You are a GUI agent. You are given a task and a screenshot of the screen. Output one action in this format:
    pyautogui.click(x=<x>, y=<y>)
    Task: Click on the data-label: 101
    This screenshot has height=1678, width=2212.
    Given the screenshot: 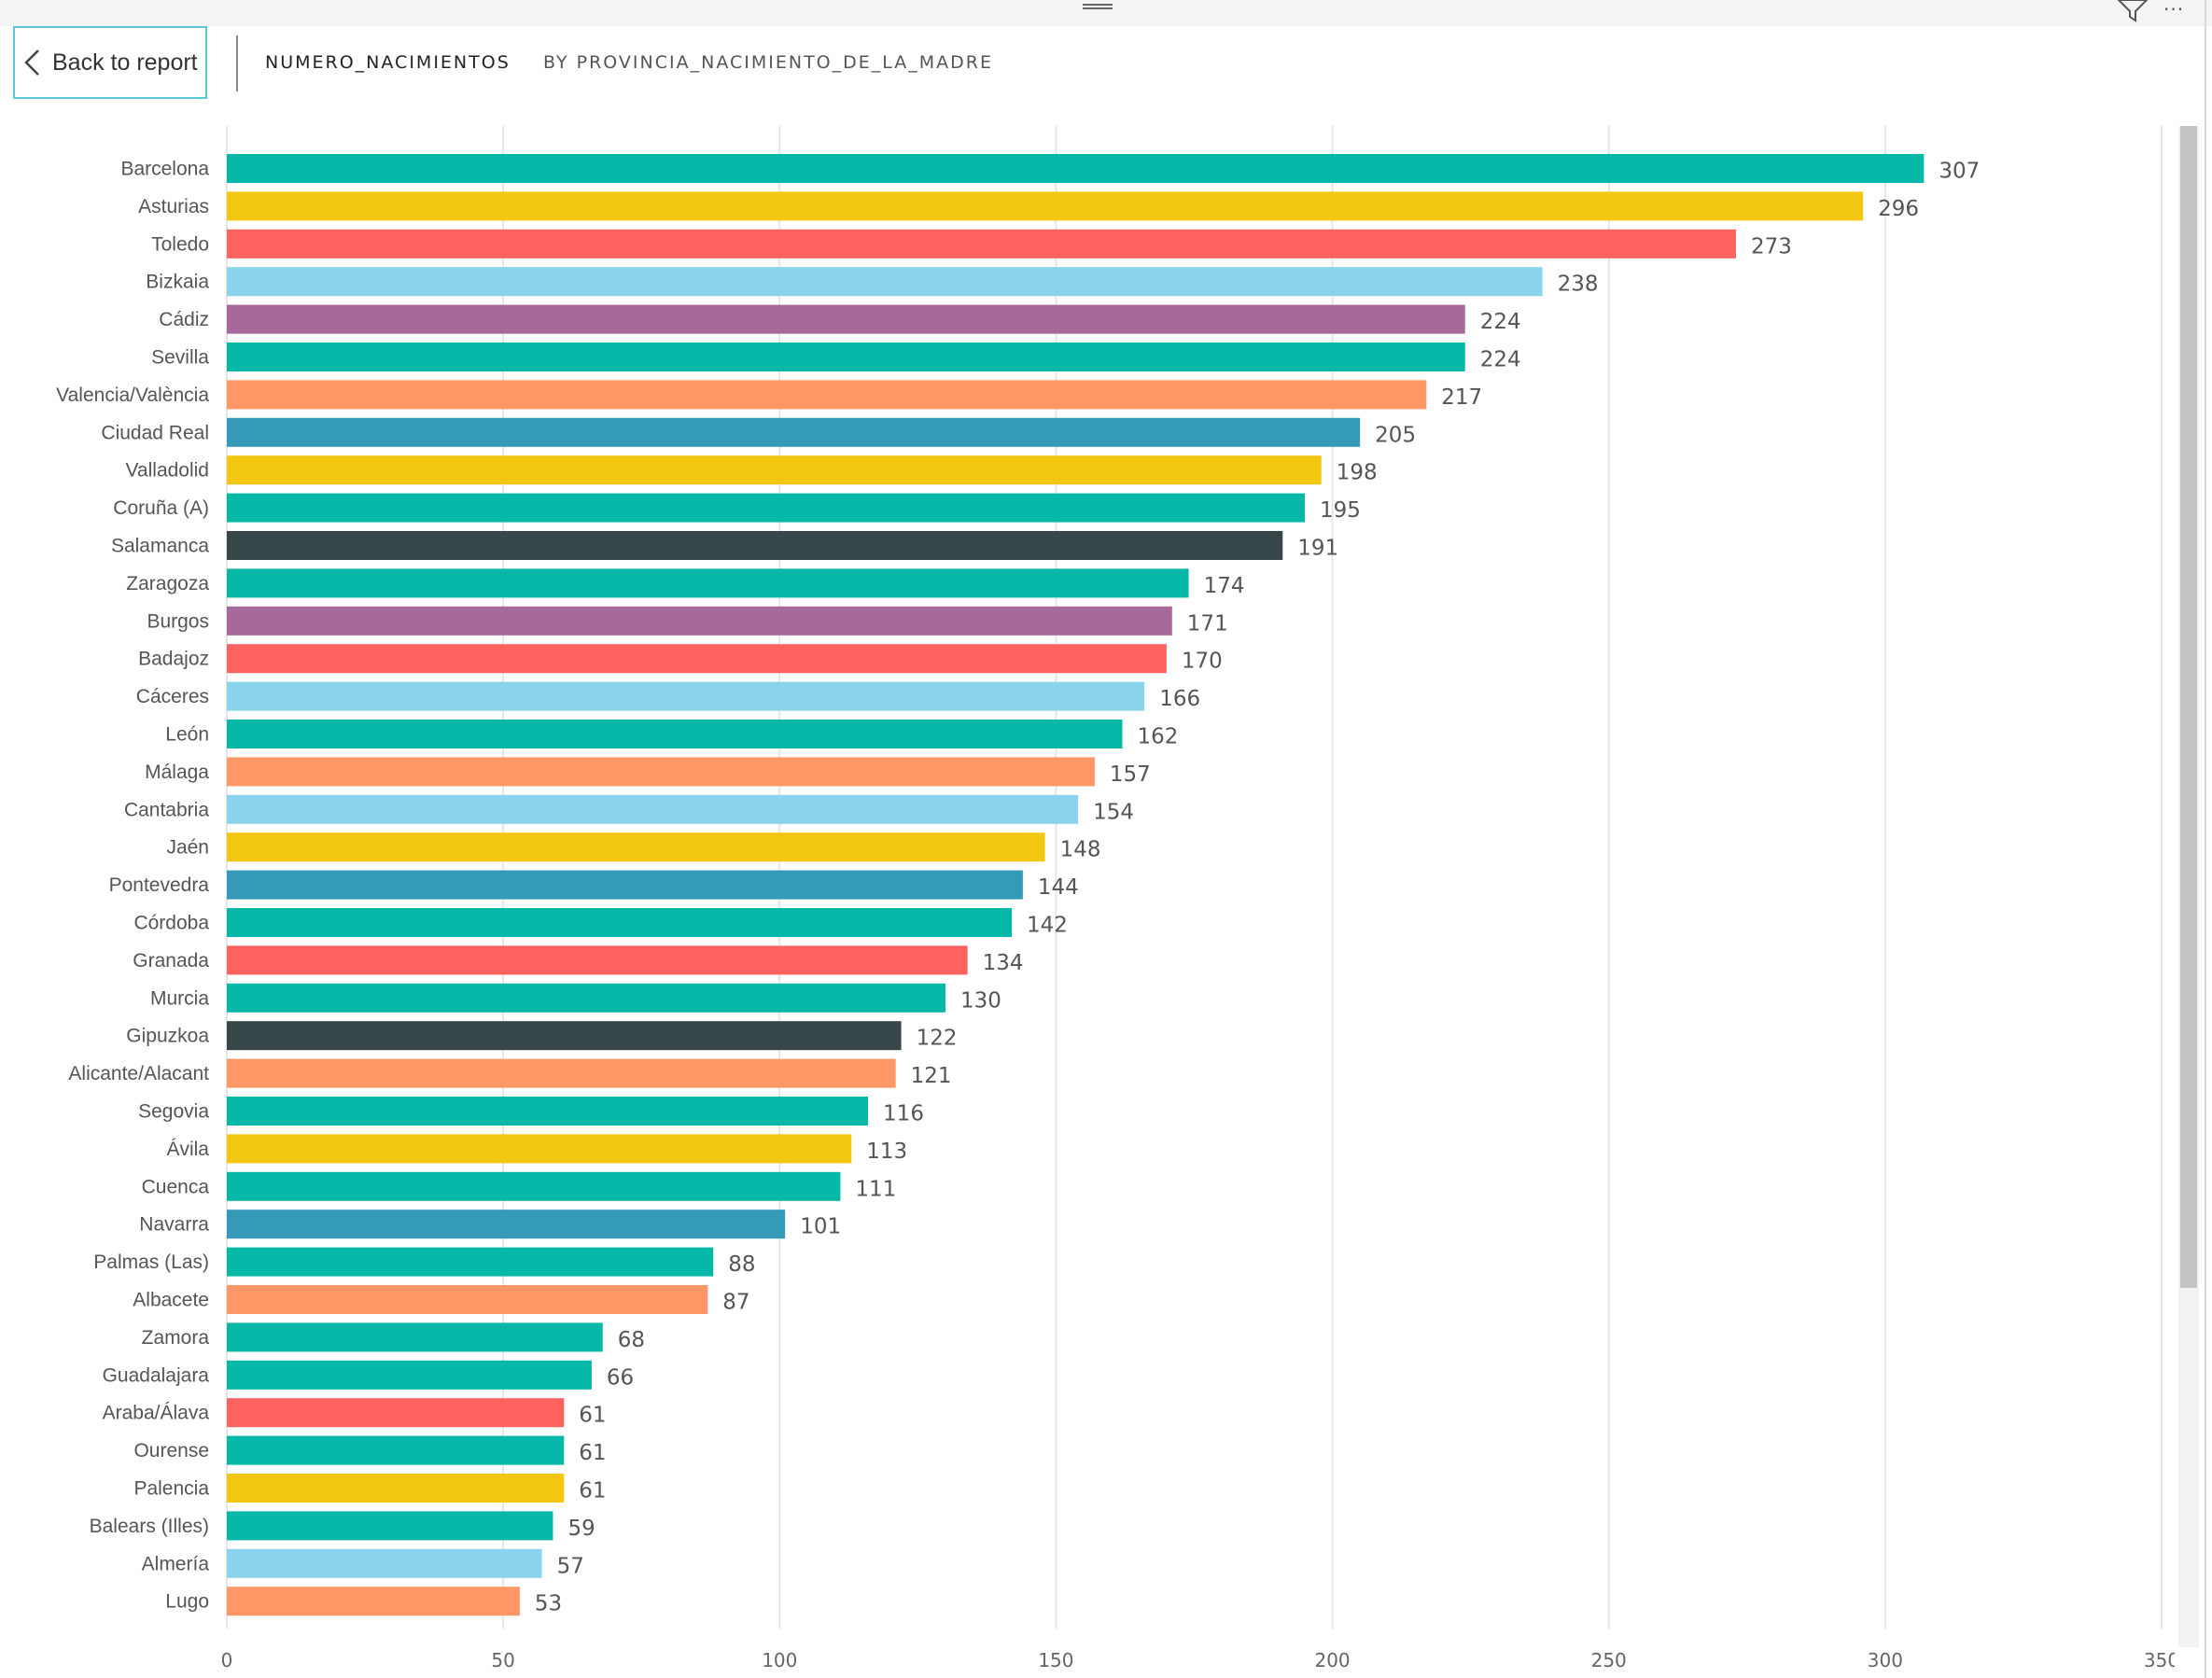 What is the action you would take?
    pyautogui.click(x=820, y=1227)
    